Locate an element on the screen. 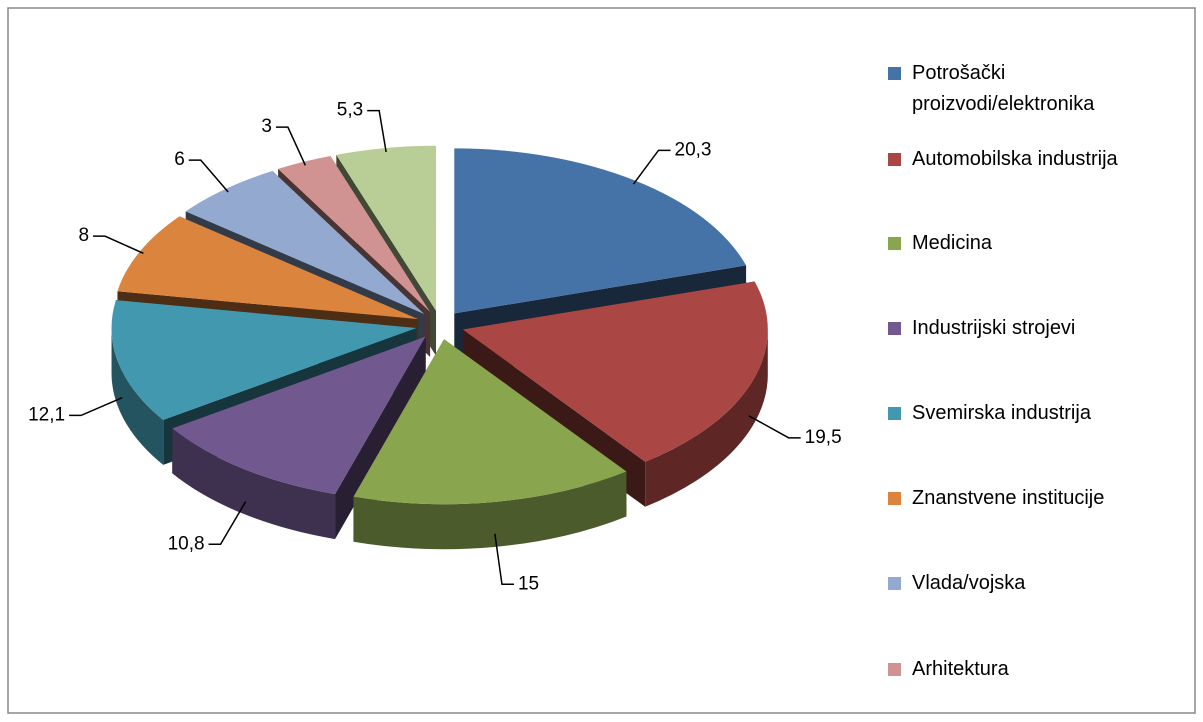  legend-item: Svemirska industrija is located at coordinates (1033, 413).